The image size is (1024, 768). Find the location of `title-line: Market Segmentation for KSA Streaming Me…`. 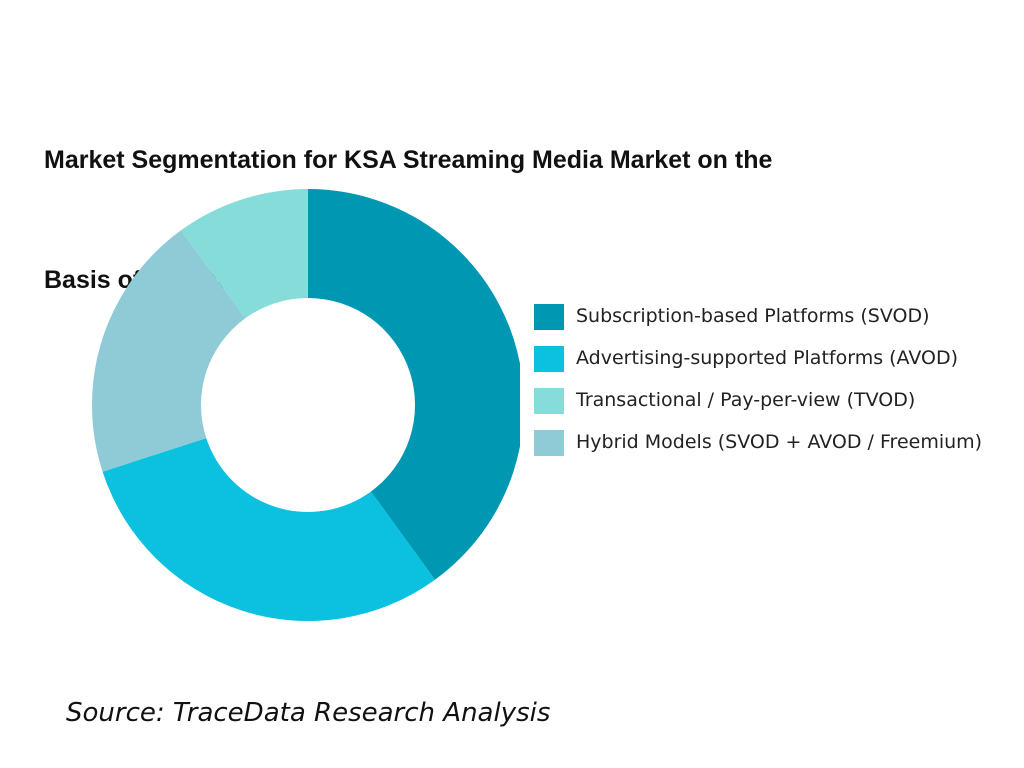

title-line: Market Segmentation for KSA Streaming Me… is located at coordinates (408, 160).